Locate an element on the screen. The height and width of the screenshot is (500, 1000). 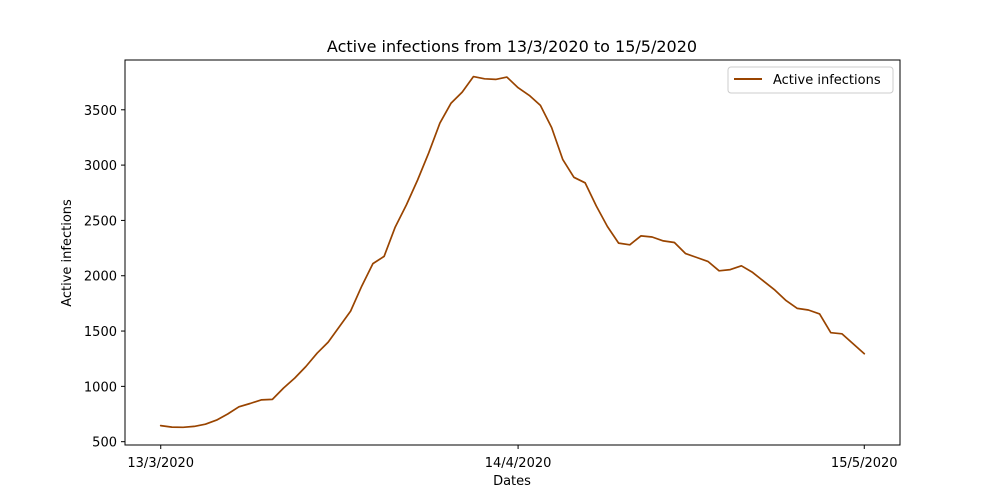
x-tick-label: 14/4/2020 is located at coordinates (518, 463).